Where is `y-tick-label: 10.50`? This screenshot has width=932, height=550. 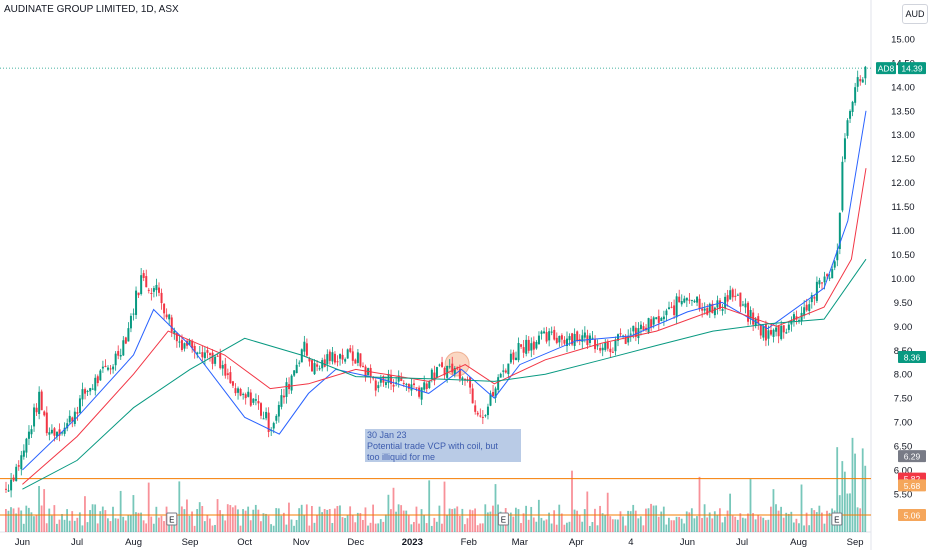 y-tick-label: 10.50 is located at coordinates (903, 255).